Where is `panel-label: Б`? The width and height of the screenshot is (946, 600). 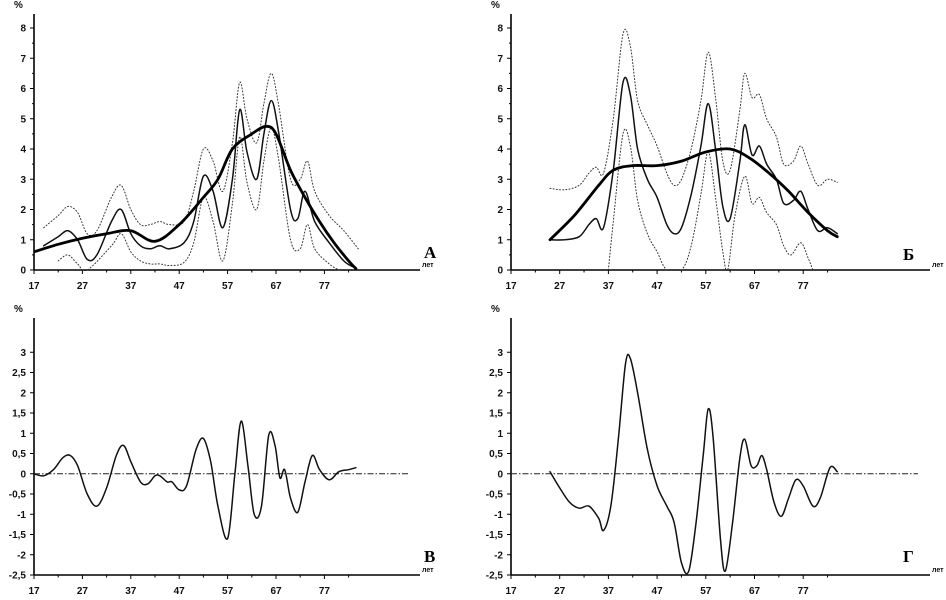
panel-label: Б is located at coordinates (908, 254).